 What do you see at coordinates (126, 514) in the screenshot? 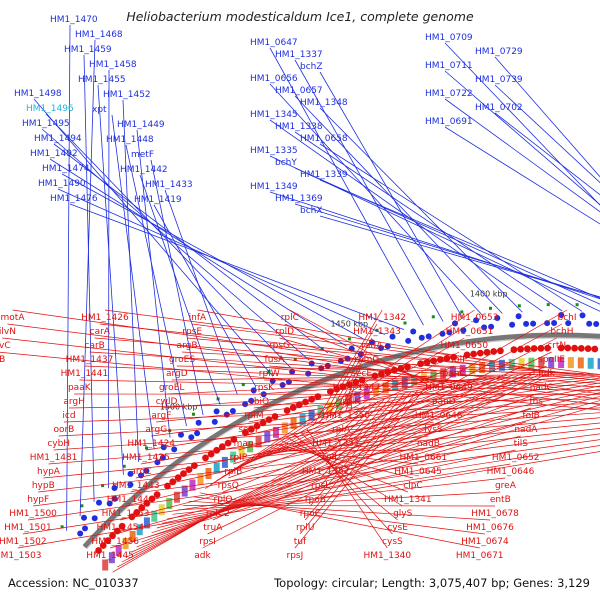
I see `bottom-gene-label: HM1_1453` at bounding box center [126, 514].